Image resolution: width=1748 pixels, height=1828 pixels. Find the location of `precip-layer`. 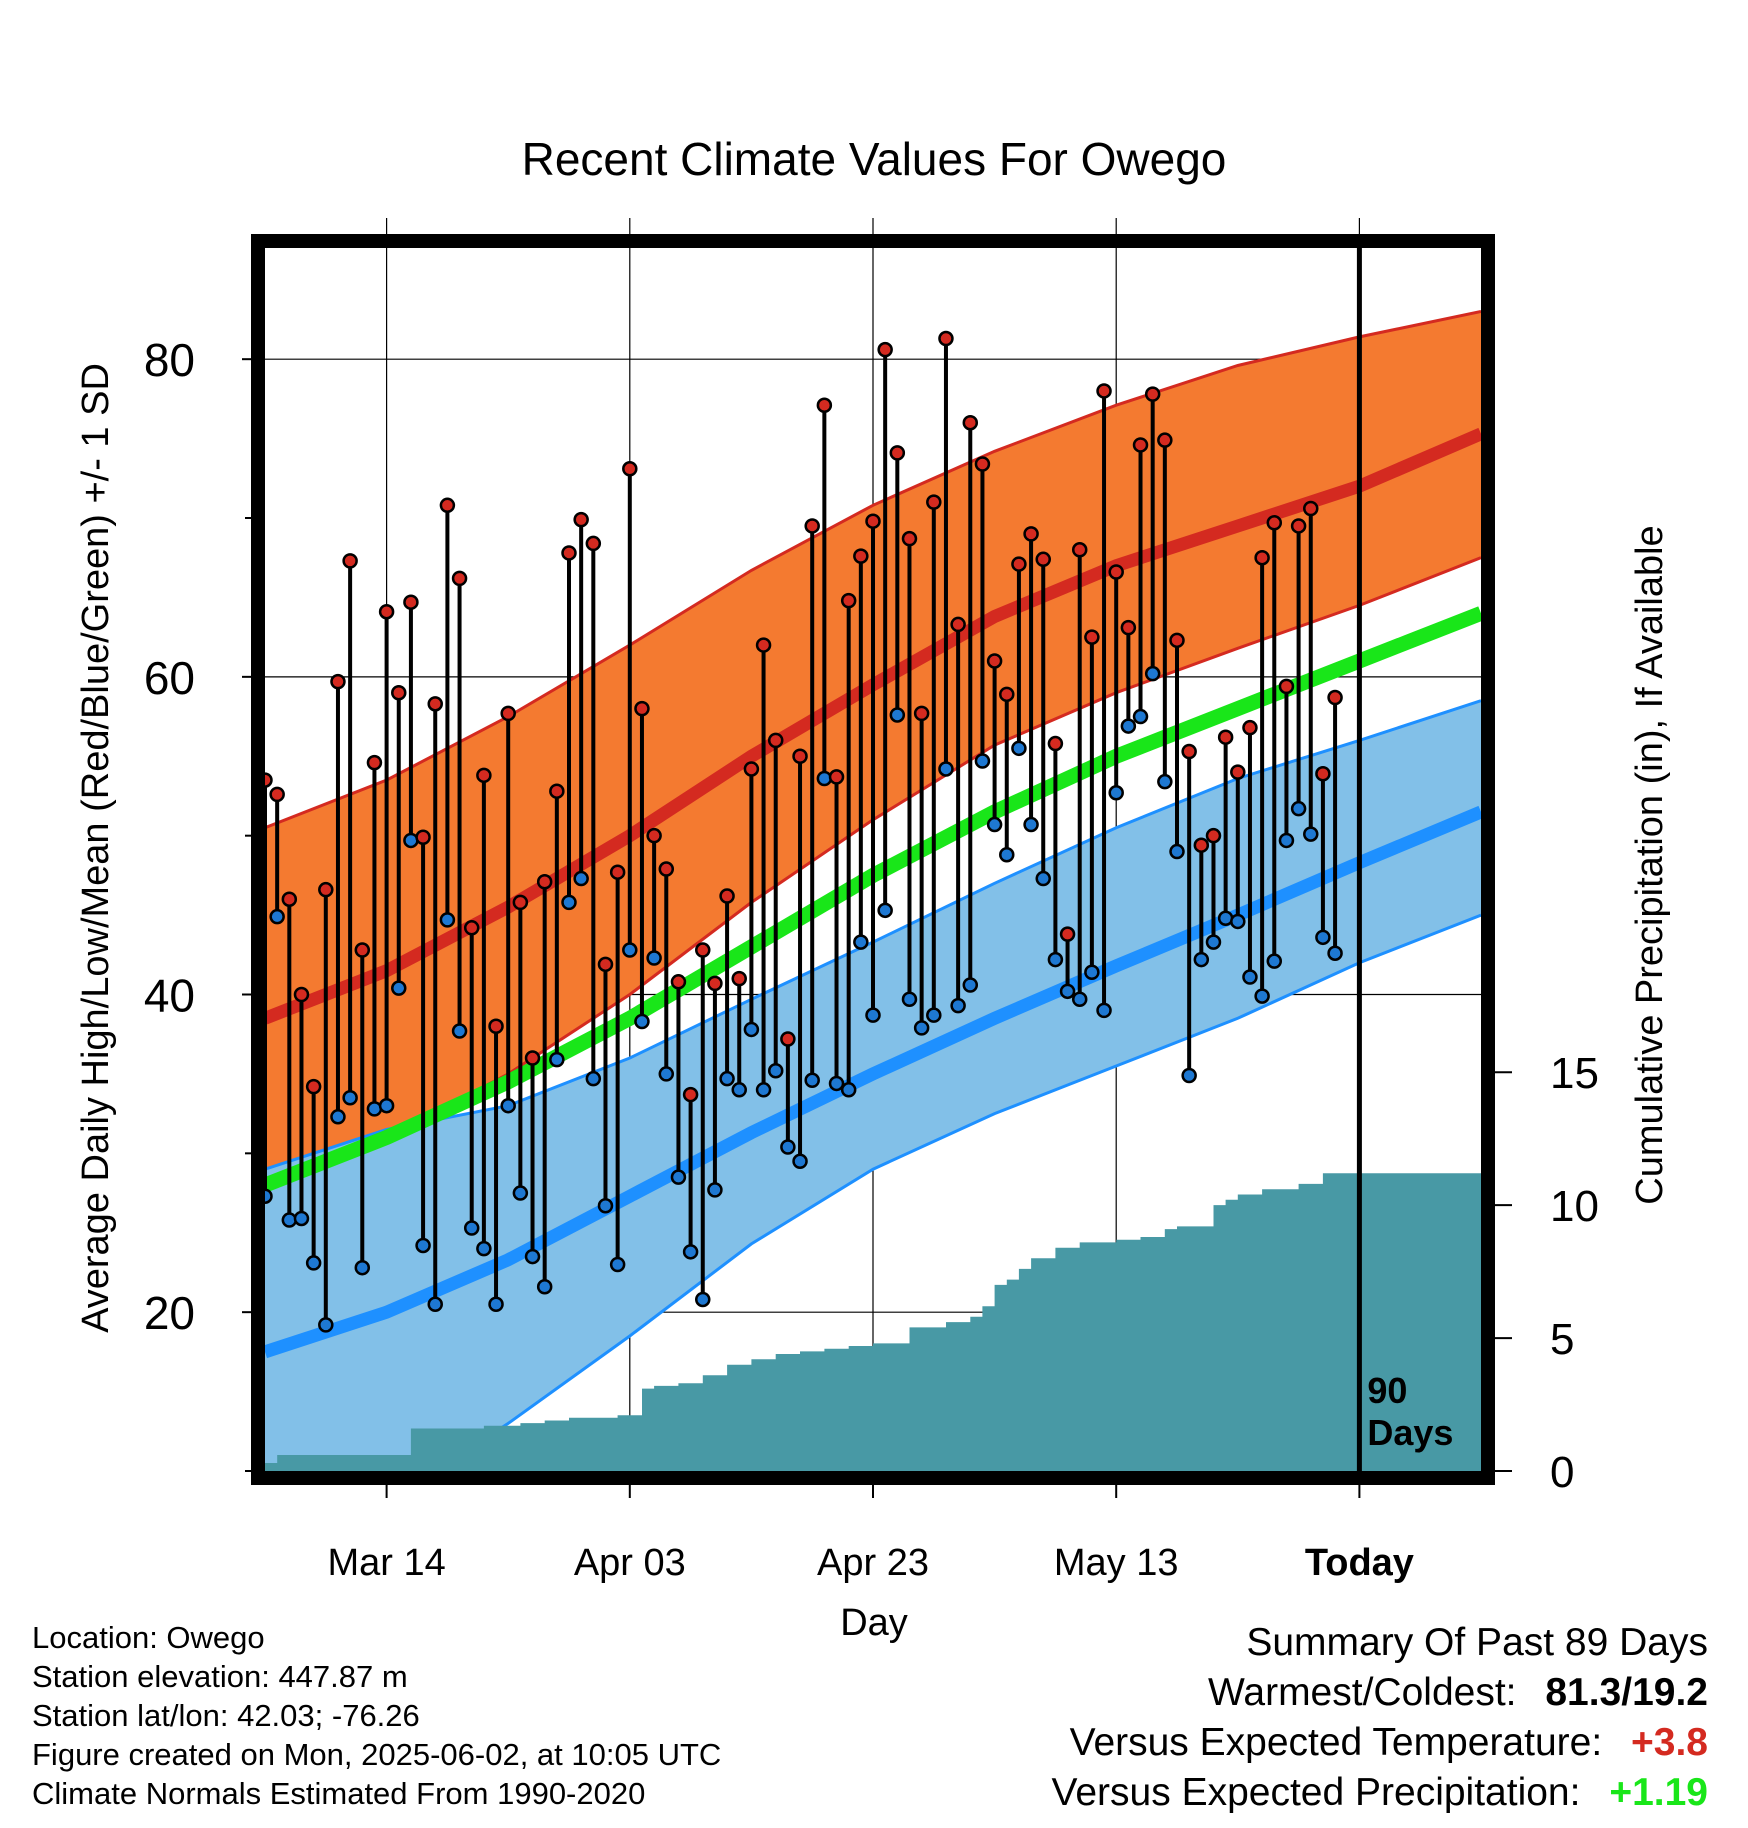

precip-layer is located at coordinates (873, 1322).